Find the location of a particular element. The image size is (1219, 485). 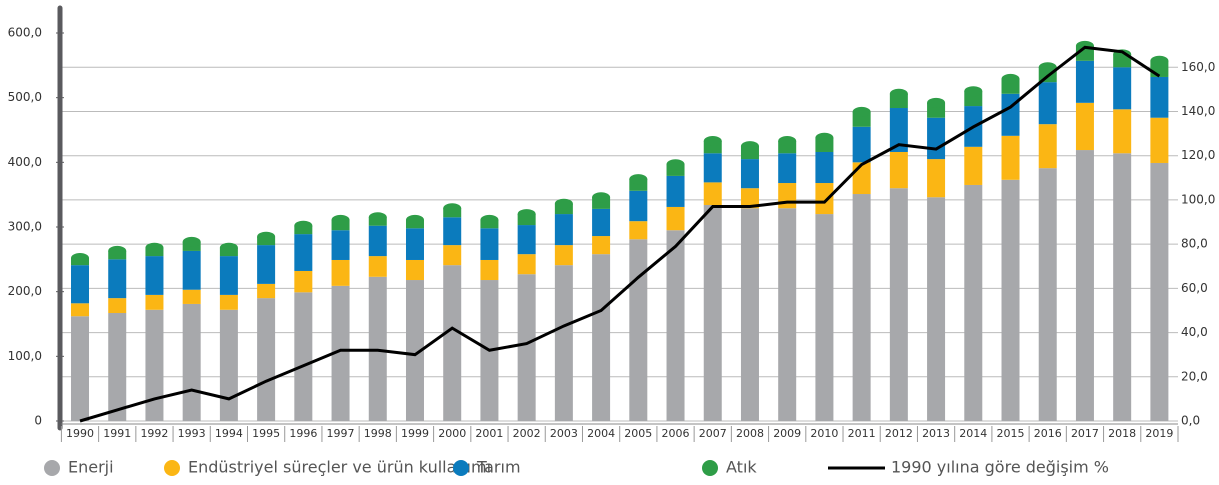

y2-tick-label: 40,0 is located at coordinates (1194, 332).